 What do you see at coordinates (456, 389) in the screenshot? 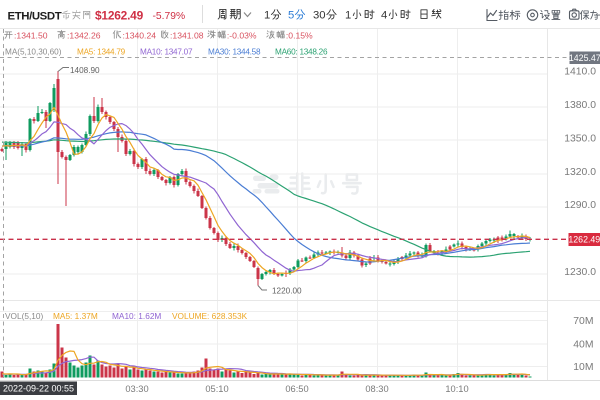
I see `svg-text: 10:10` at bounding box center [456, 389].